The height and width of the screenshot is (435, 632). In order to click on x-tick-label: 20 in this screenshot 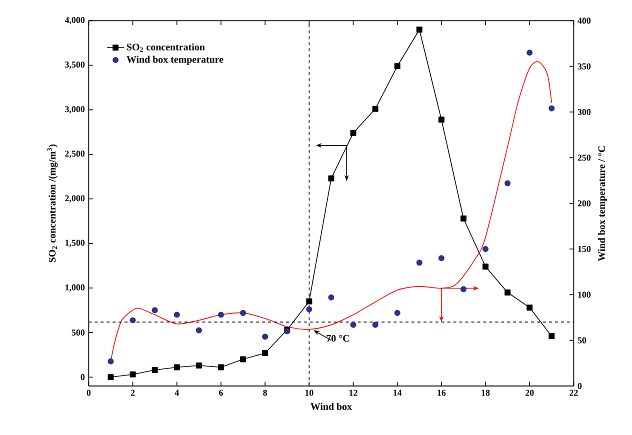, I will do `click(530, 393)`.